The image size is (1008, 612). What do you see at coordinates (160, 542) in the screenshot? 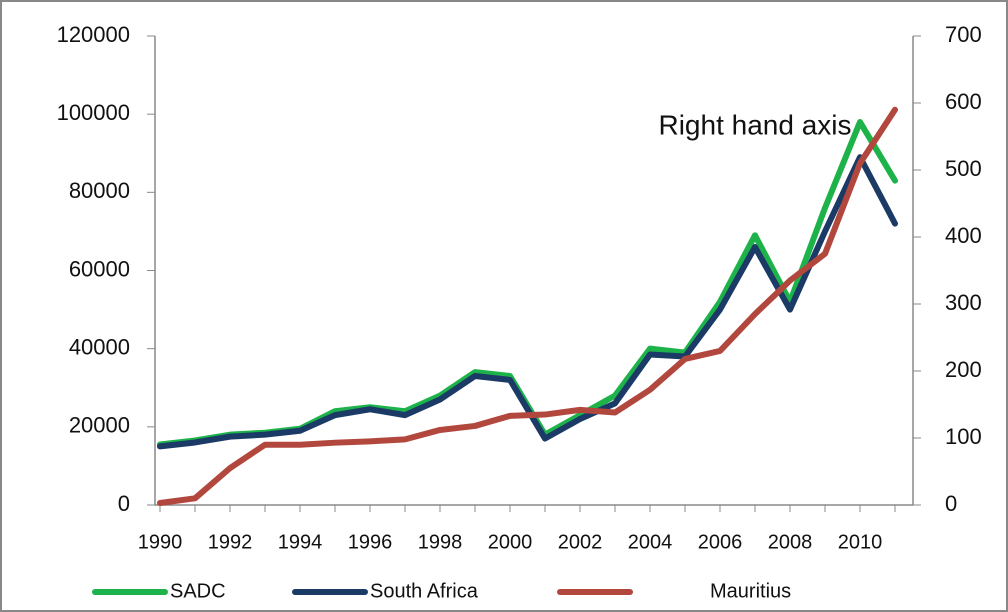
I see `x-tick-label: 1990` at bounding box center [160, 542].